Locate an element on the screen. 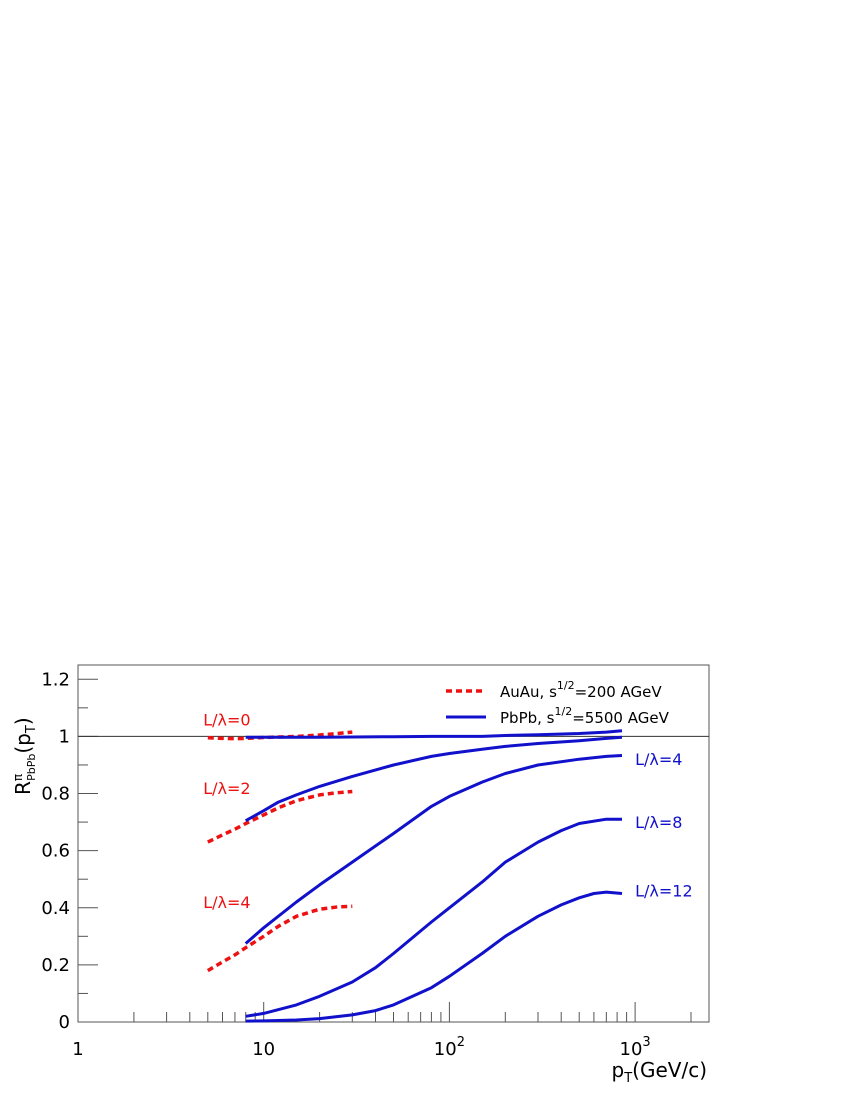 This screenshot has height=1100, width=850. y-tick-label-6: 1.2 is located at coordinates (55, 679).